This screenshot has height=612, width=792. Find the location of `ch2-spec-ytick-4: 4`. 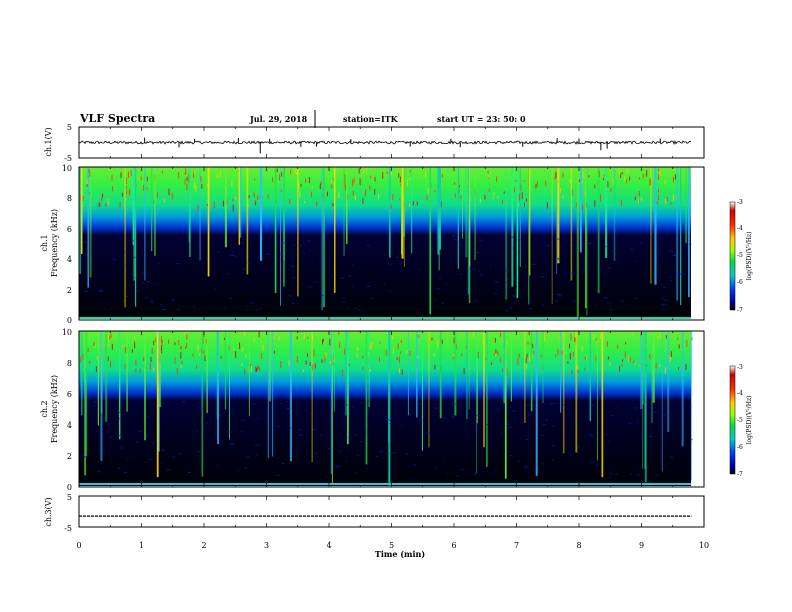

ch2-spec-ytick-4: 4 is located at coordinates (69, 425).